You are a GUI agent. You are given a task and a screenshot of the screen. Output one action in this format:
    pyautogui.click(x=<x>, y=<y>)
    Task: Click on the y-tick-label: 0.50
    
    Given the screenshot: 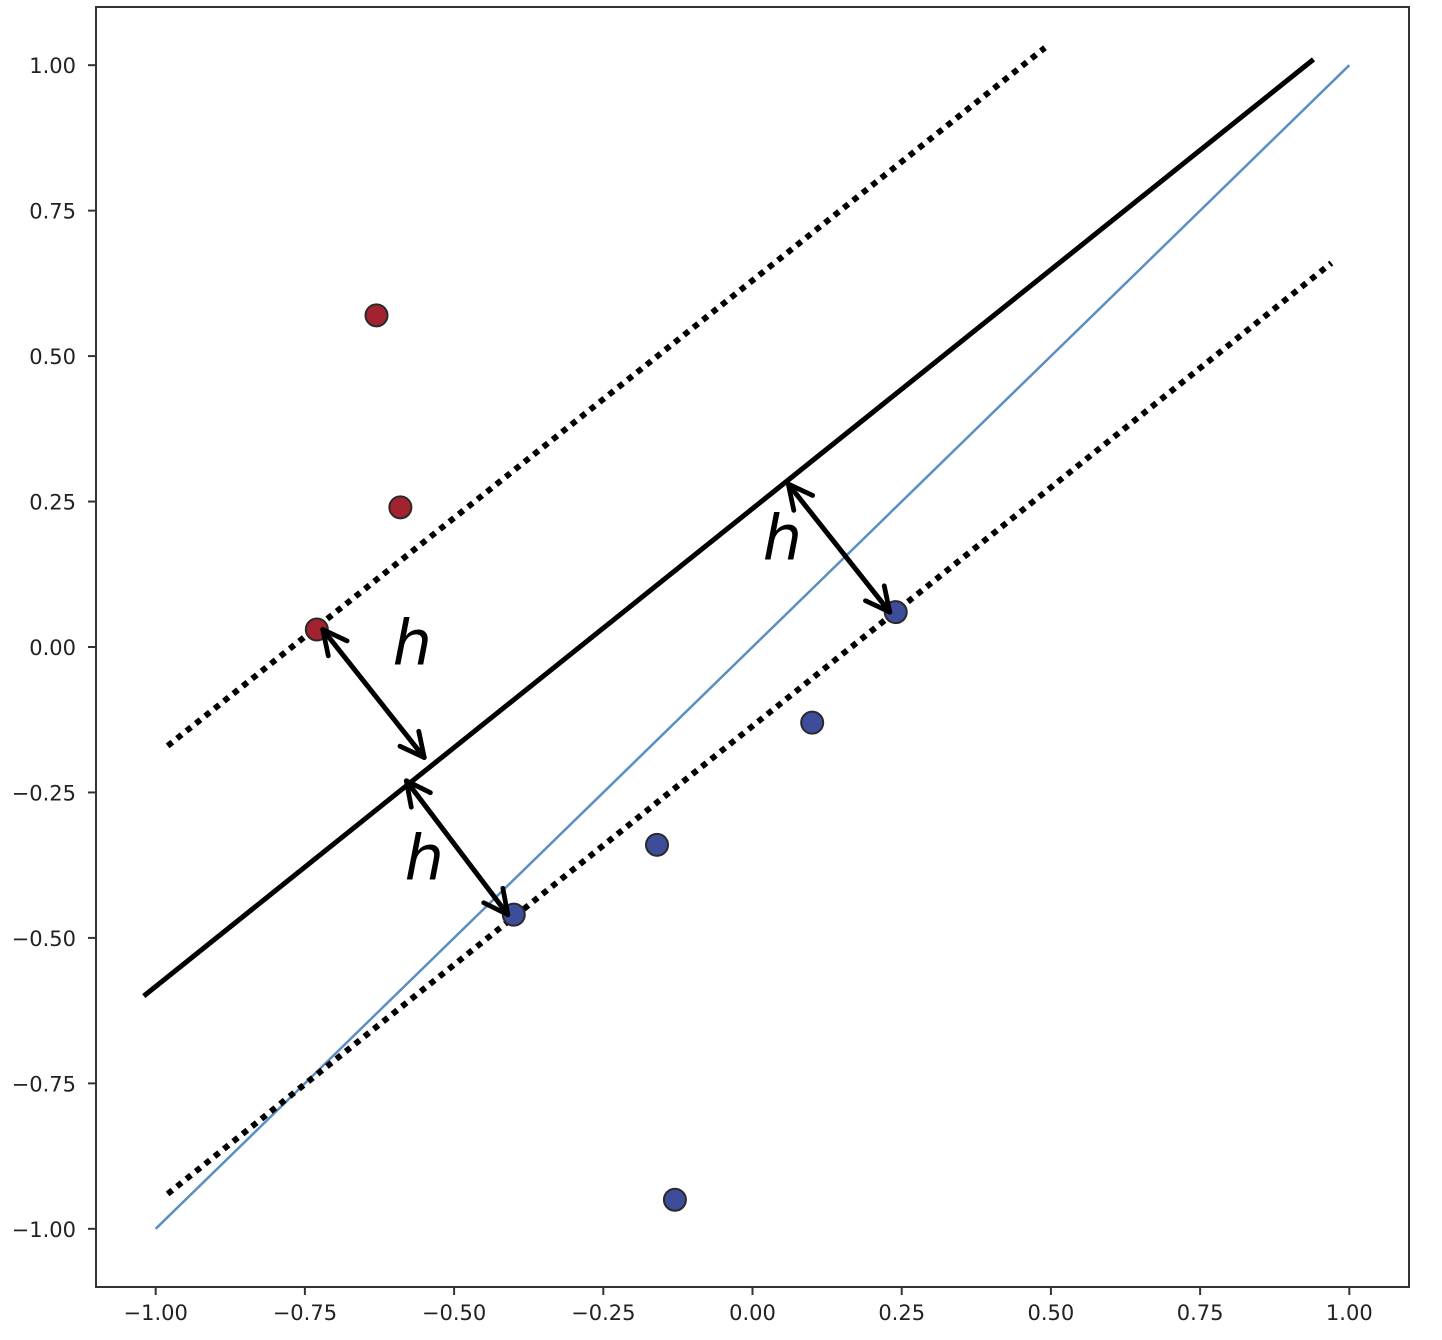 What is the action you would take?
    pyautogui.click(x=52, y=357)
    